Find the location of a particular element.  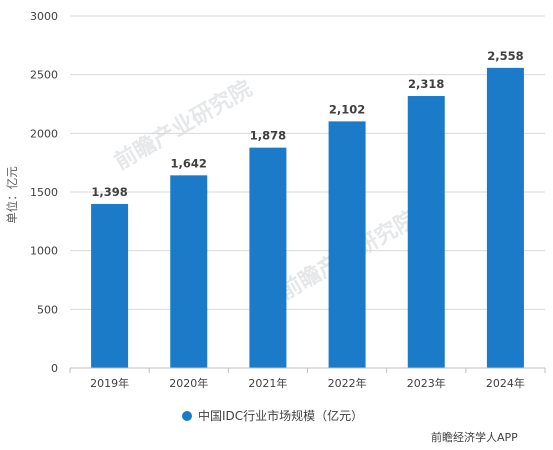

y-axis-title: 单位：亿元 is located at coordinates (12, 195).